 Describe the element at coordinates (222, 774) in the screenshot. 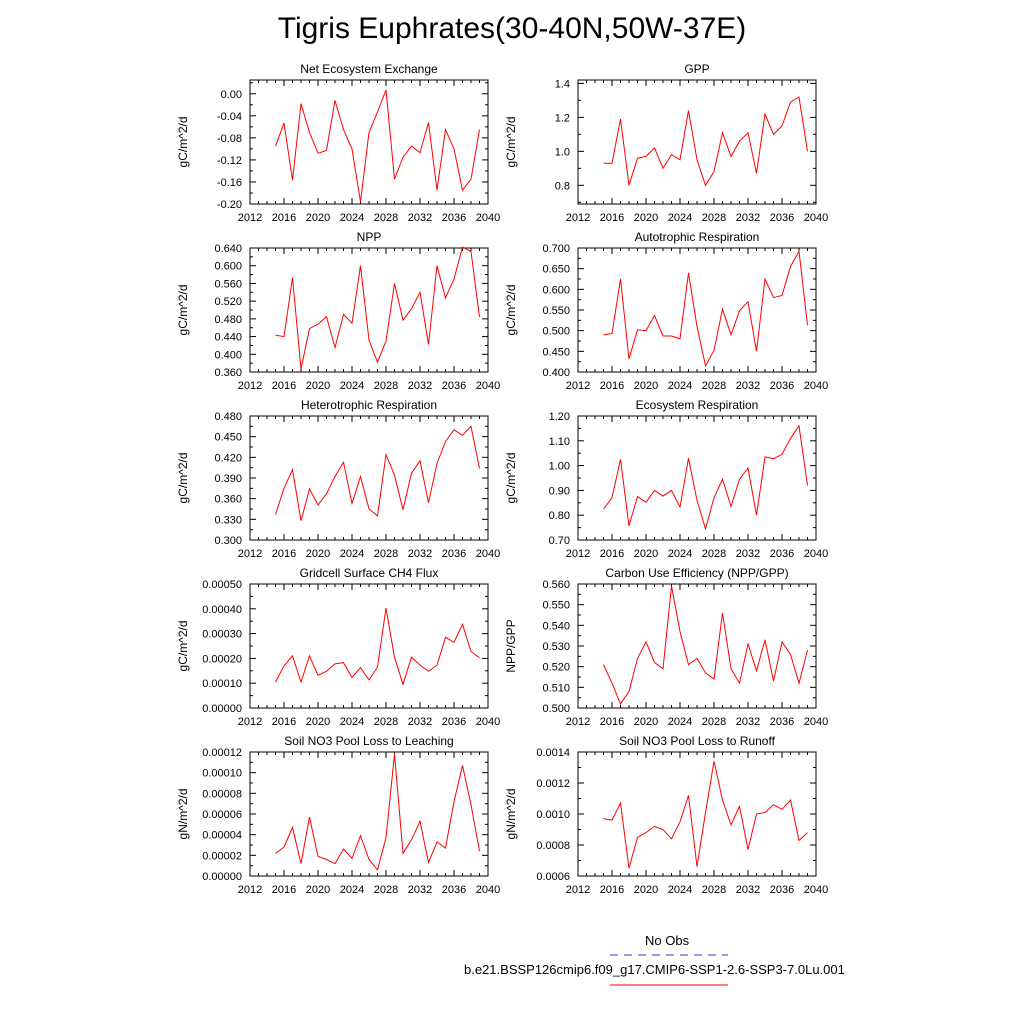

I see `y-tick-label: 0.00010` at that location.